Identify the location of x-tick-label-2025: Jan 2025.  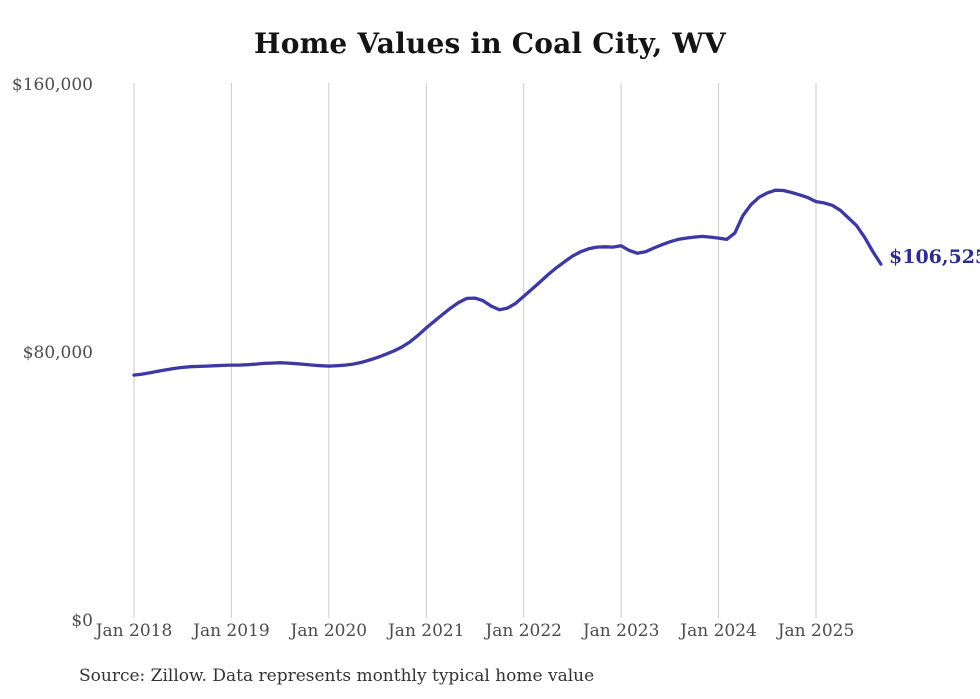
(816, 631).